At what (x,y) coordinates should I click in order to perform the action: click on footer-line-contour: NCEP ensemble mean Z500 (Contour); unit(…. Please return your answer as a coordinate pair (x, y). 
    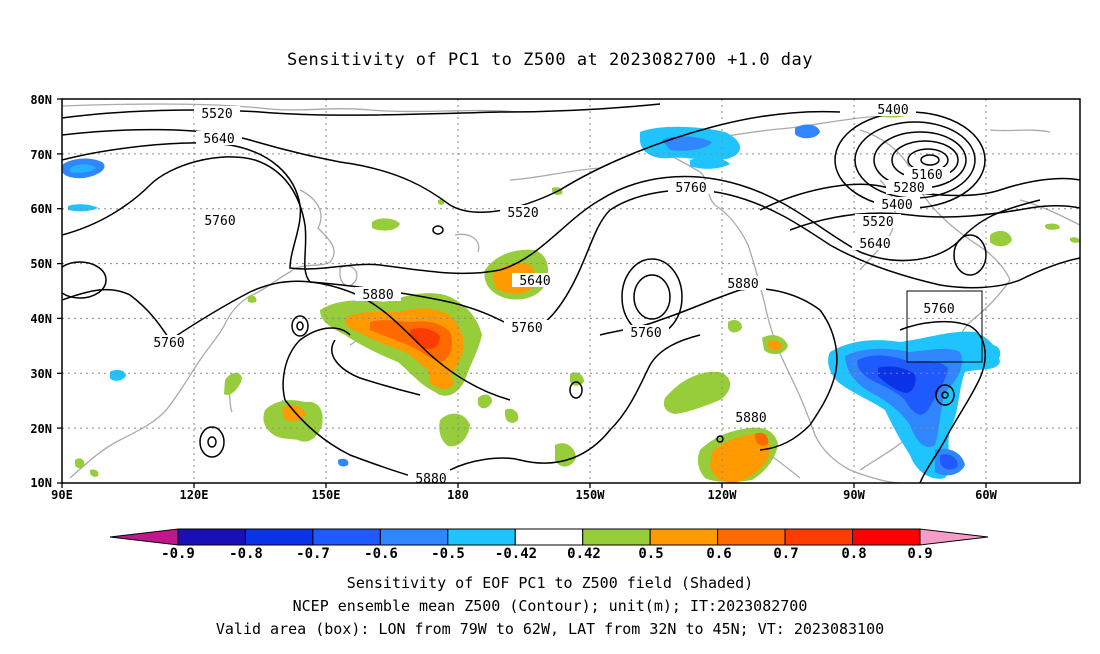
    Looking at the image, I should click on (550, 606).